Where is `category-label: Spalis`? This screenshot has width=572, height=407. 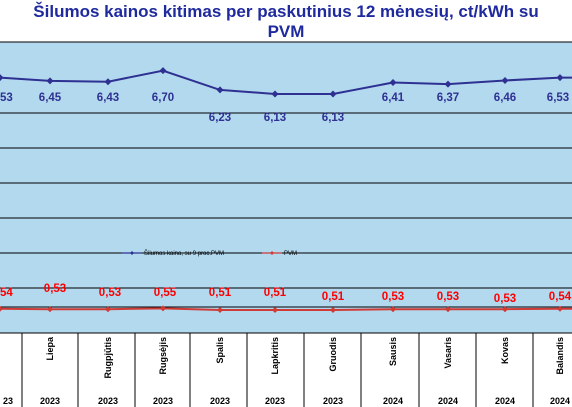 category-label: Spalis is located at coordinates (220, 350).